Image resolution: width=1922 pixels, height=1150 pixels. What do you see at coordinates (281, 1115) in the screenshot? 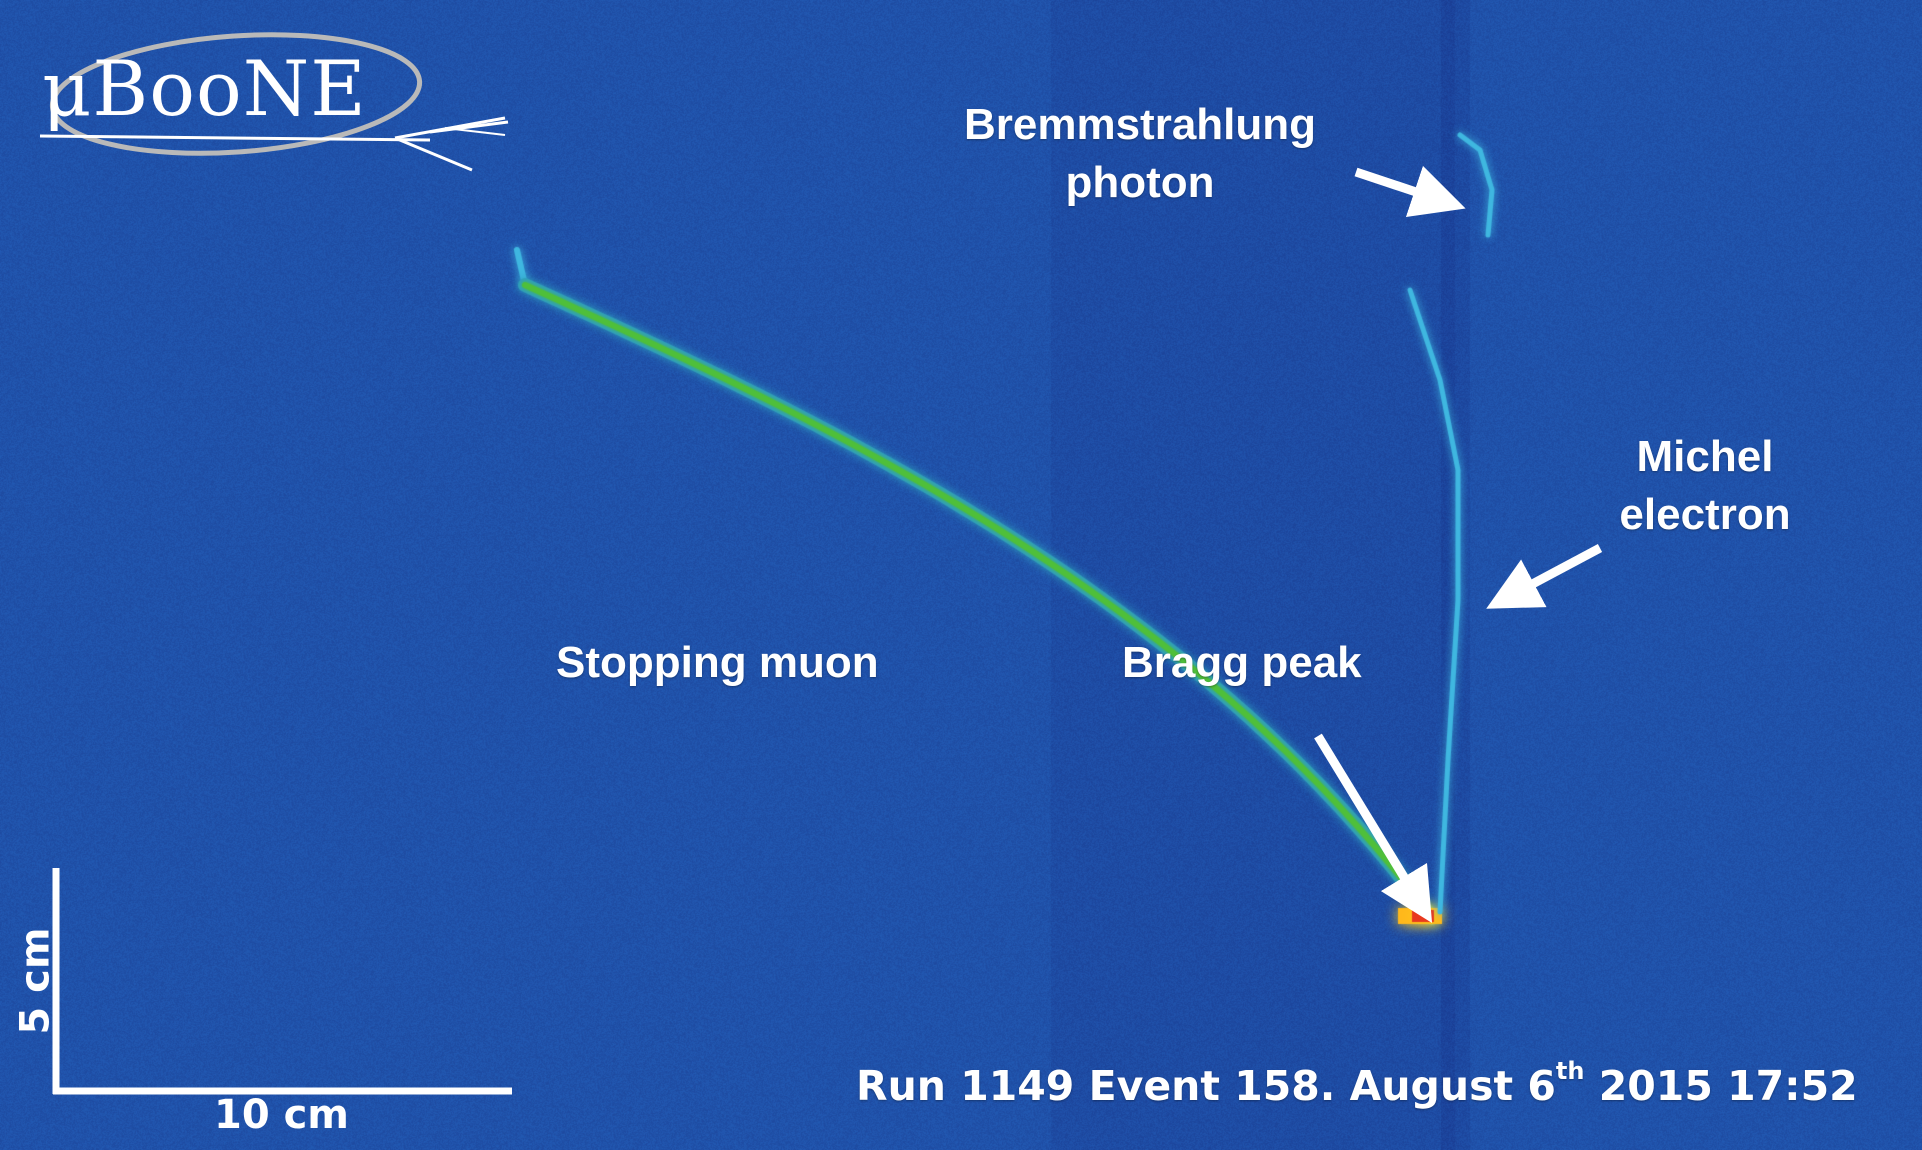
I see `scale-bar-horizontal-label: 10 cm` at bounding box center [281, 1115].